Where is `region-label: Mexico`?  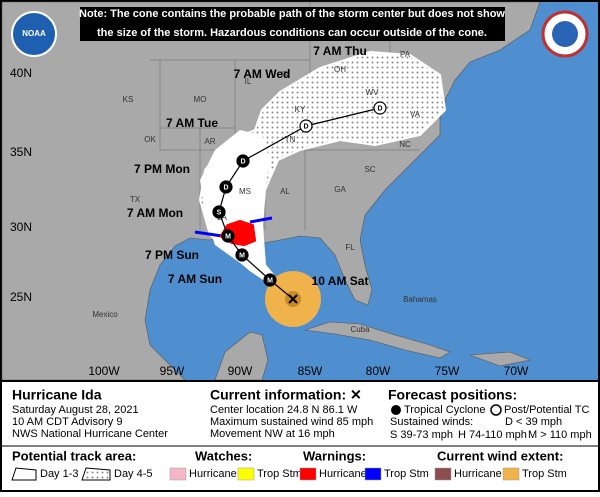
region-label: Mexico is located at coordinates (105, 314).